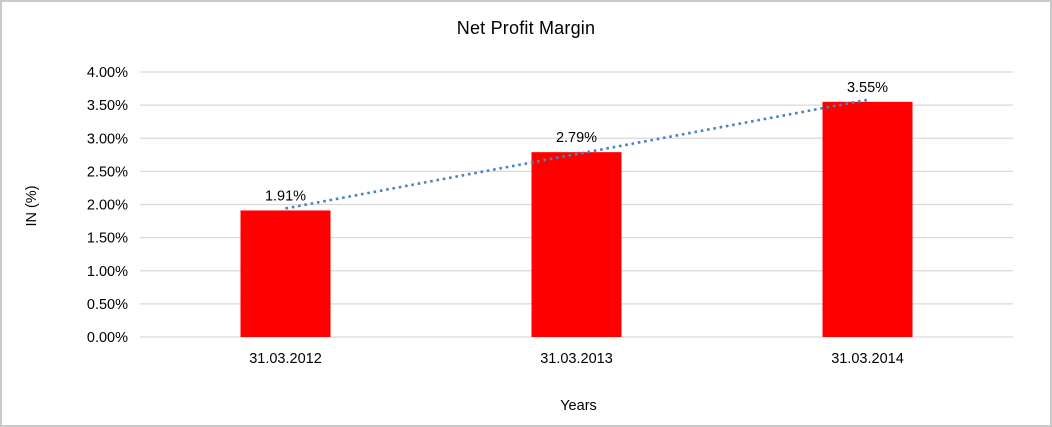  Describe the element at coordinates (578, 406) in the screenshot. I see `x-axis-title: Years` at that location.